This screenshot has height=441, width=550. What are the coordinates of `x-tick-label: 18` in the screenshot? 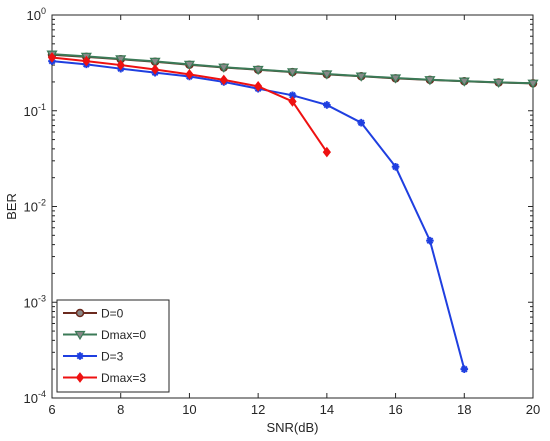 It's located at (464, 409).